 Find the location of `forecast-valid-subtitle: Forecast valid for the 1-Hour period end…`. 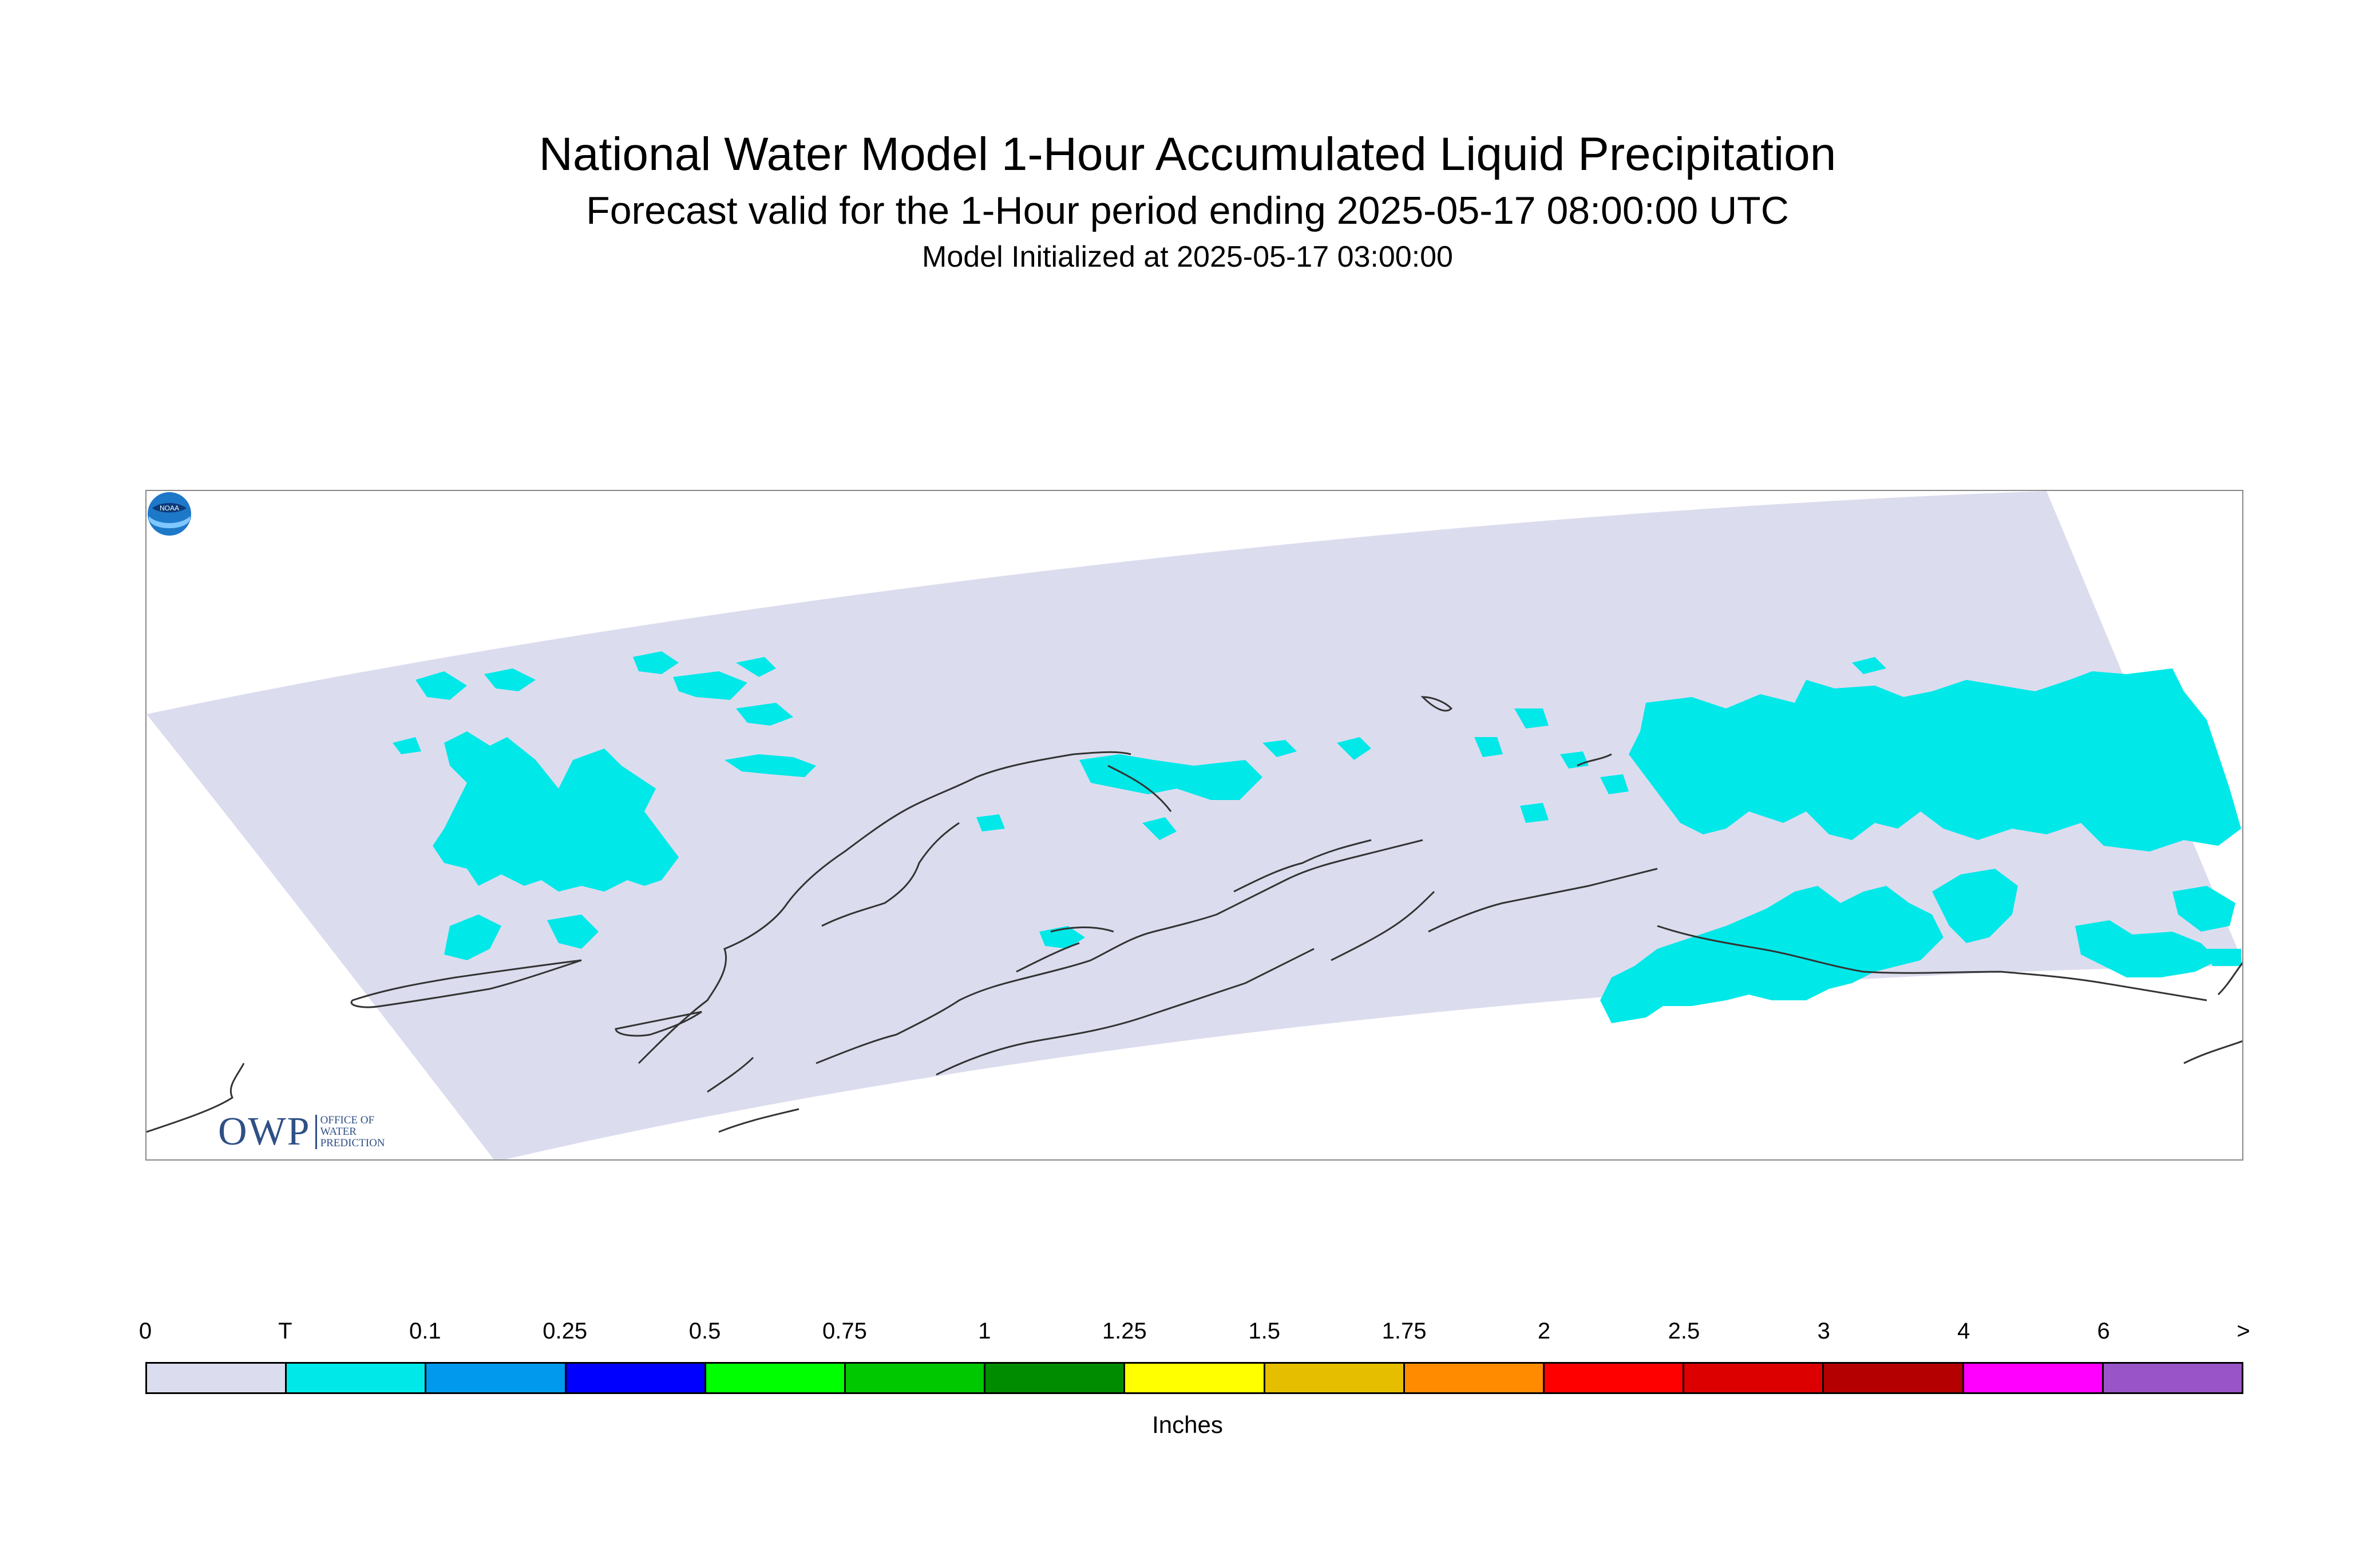

forecast-valid-subtitle: Forecast valid for the 1-Hour period end… is located at coordinates (1187, 210).